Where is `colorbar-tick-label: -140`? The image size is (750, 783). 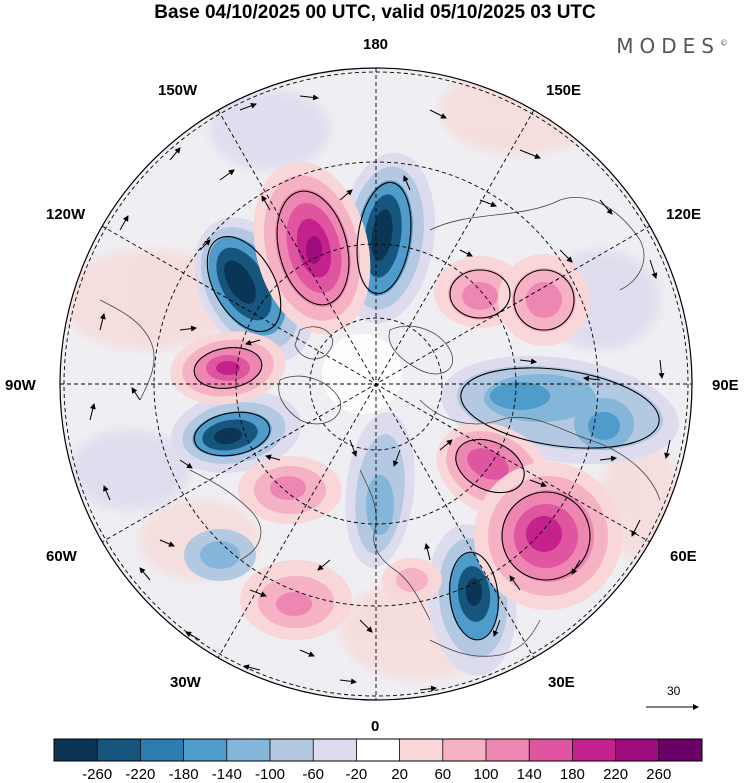
colorbar-tick-label: -140 is located at coordinates (226, 774).